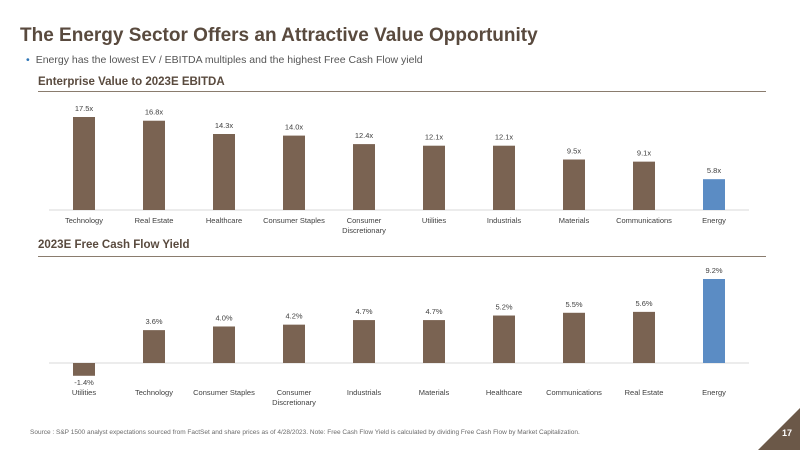 The width and height of the screenshot is (800, 450). I want to click on fcf-yield-value-label-technology: 3.6%, so click(153, 321).